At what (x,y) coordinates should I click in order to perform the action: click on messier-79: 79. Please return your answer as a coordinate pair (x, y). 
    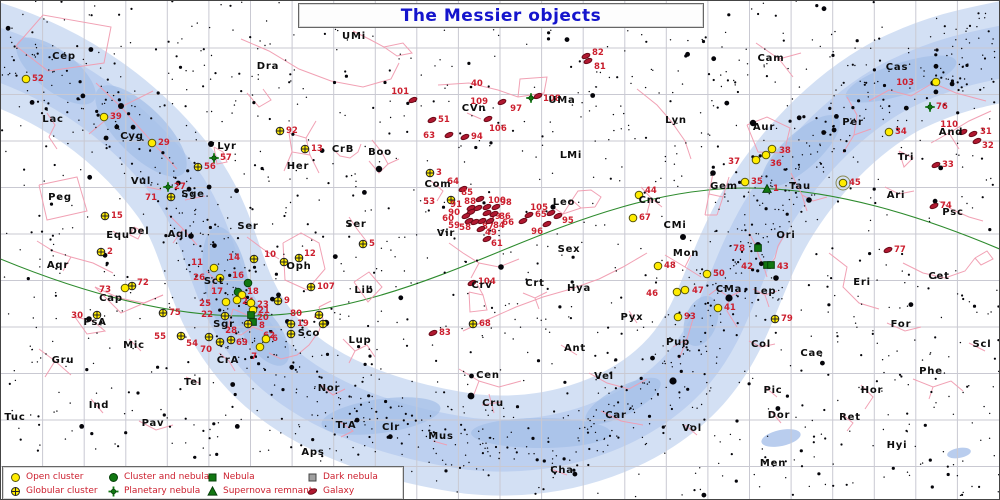
    Looking at the image, I should click on (781, 319).